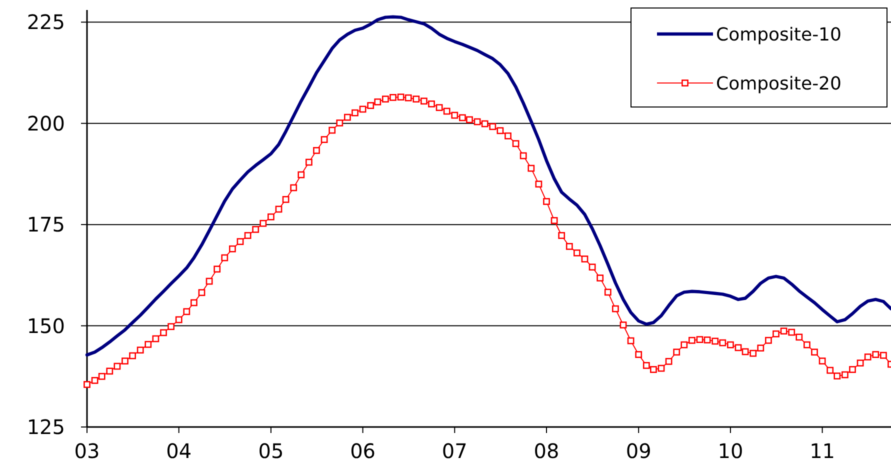 The width and height of the screenshot is (891, 472). I want to click on y-tick-label: 150, so click(45, 326).